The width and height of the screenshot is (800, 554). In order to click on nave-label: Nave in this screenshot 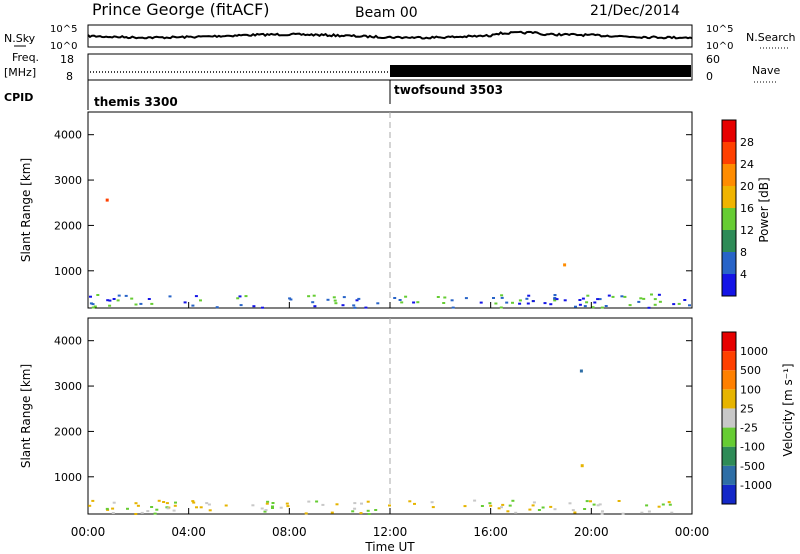, I will do `click(766, 70)`.